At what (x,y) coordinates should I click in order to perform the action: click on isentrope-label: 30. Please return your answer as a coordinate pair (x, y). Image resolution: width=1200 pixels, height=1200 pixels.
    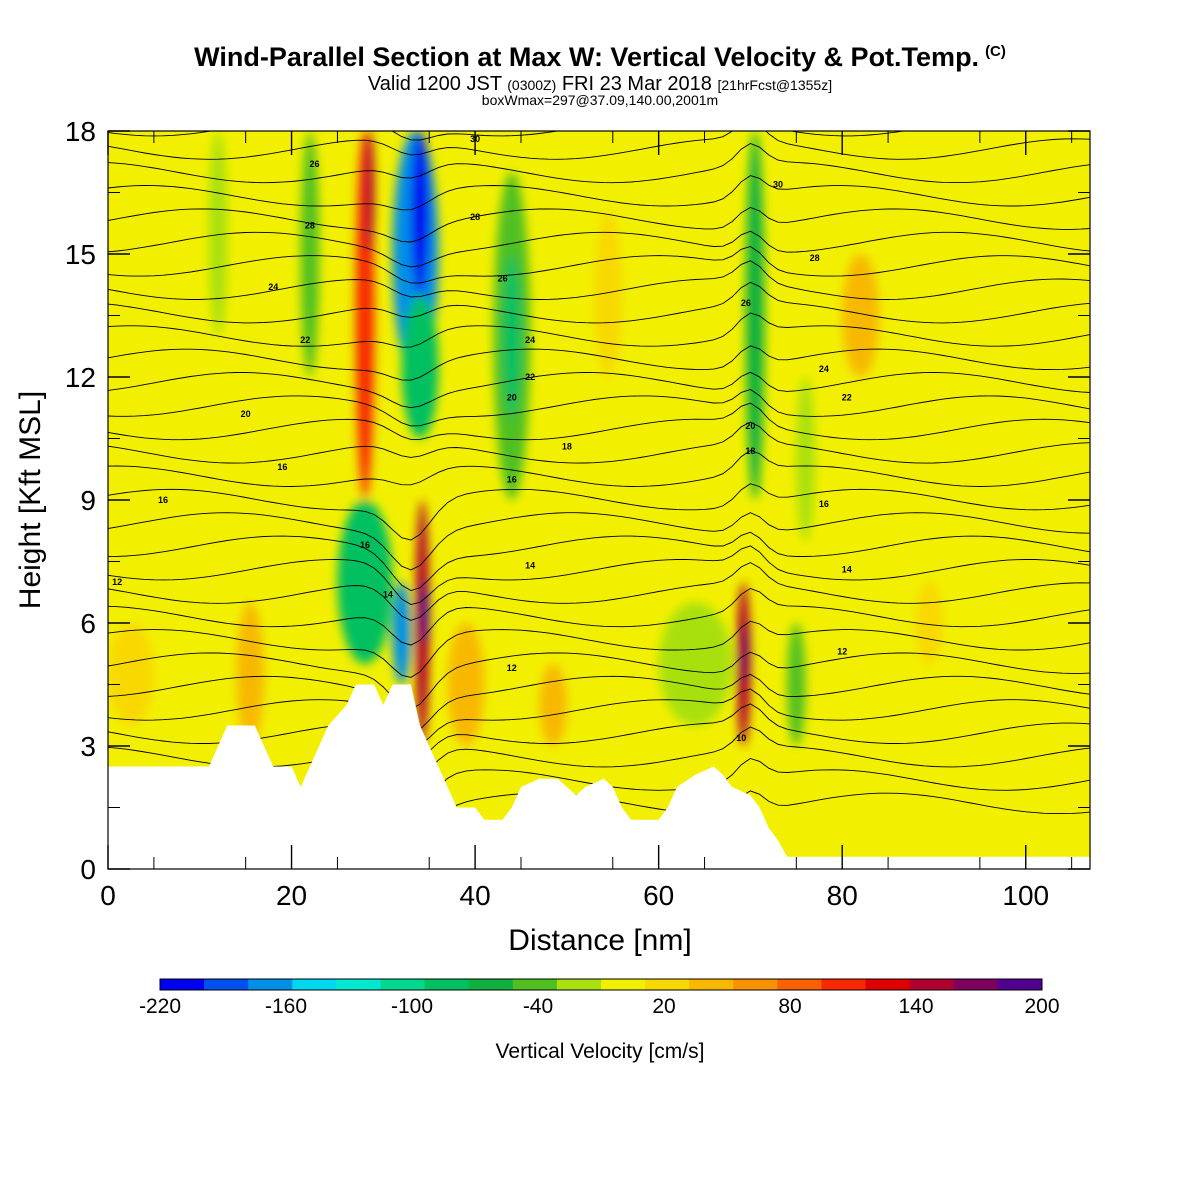
    Looking at the image, I should click on (778, 184).